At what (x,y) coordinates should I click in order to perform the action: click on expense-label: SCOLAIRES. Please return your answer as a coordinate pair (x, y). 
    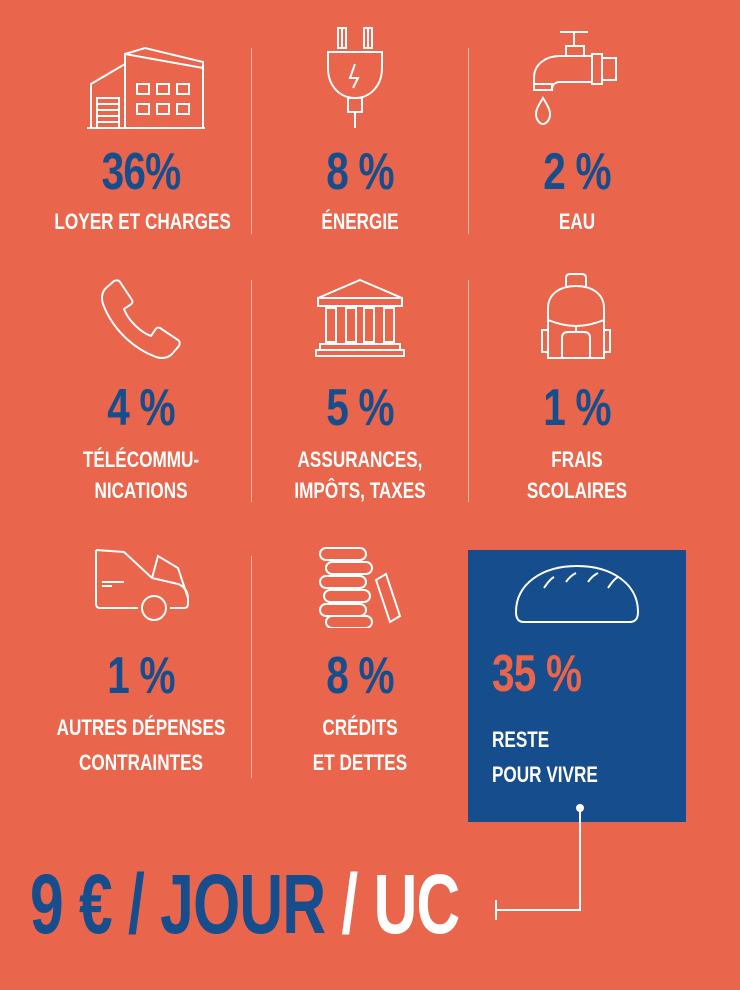
    Looking at the image, I should click on (577, 490).